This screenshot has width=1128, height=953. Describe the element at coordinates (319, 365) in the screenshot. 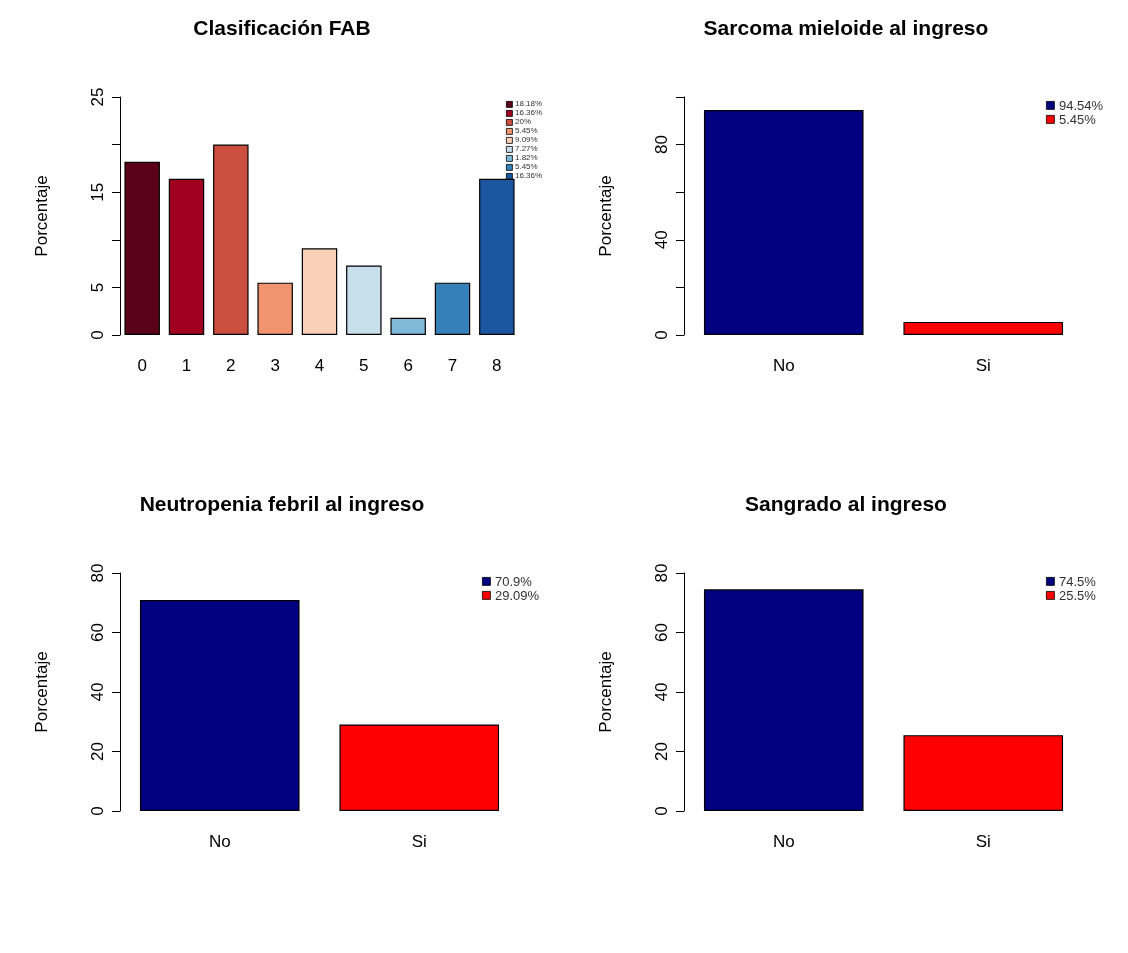

I see `x-tick-label: 4` at that location.